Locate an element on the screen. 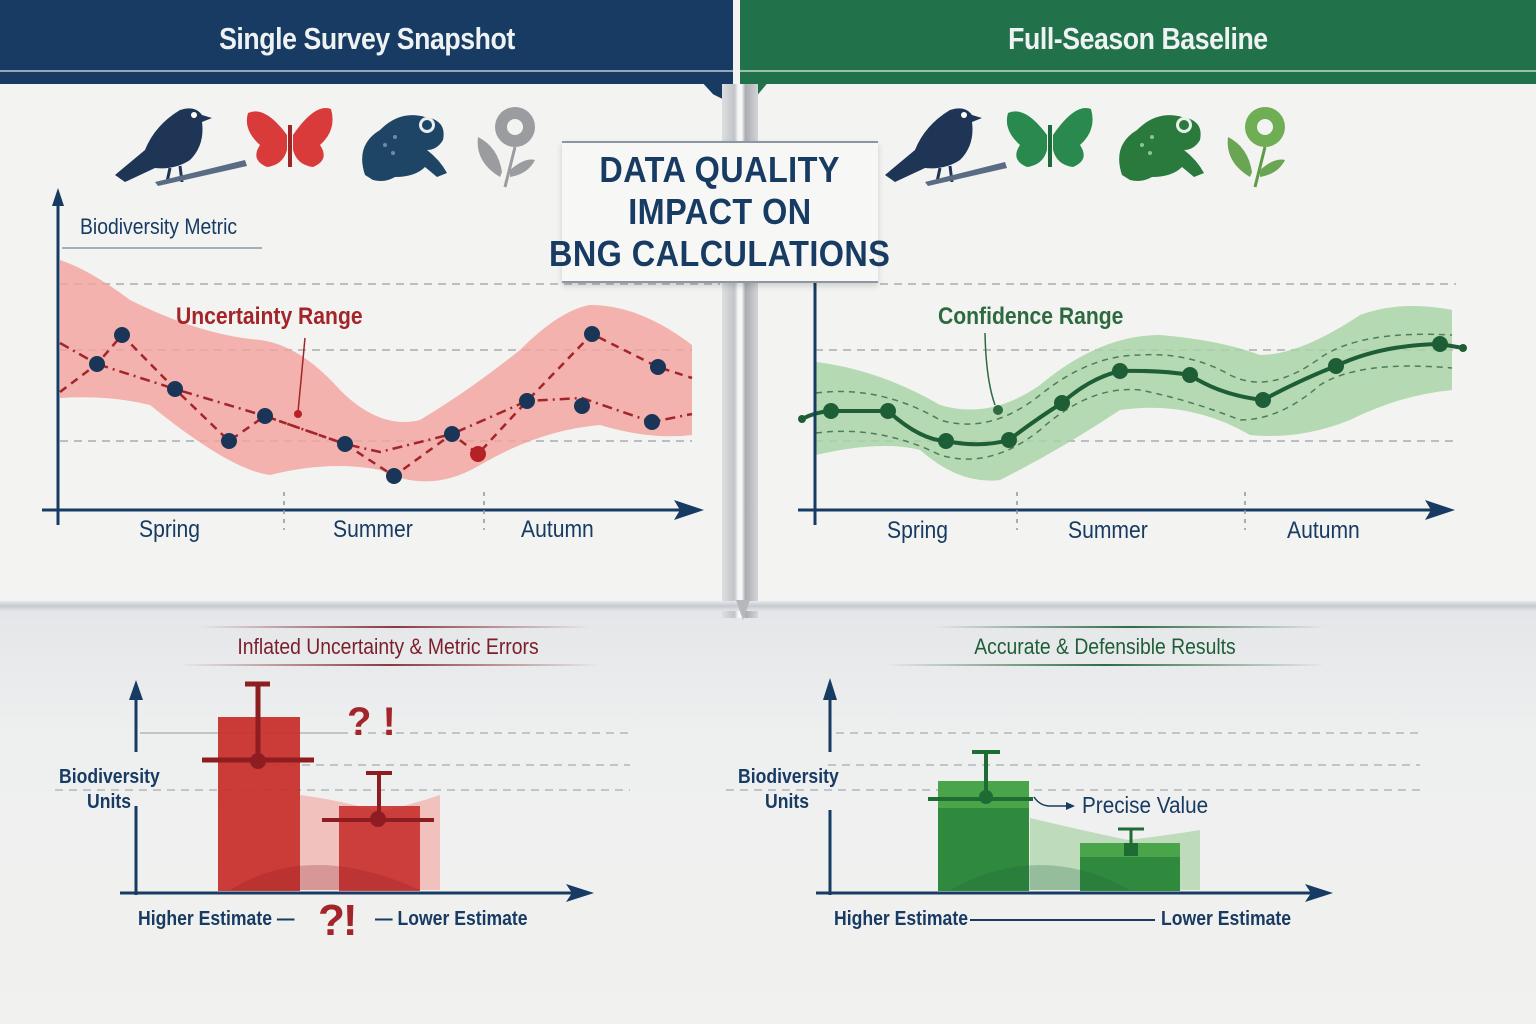  alert-marks-bottom: ?! is located at coordinates (338, 920).